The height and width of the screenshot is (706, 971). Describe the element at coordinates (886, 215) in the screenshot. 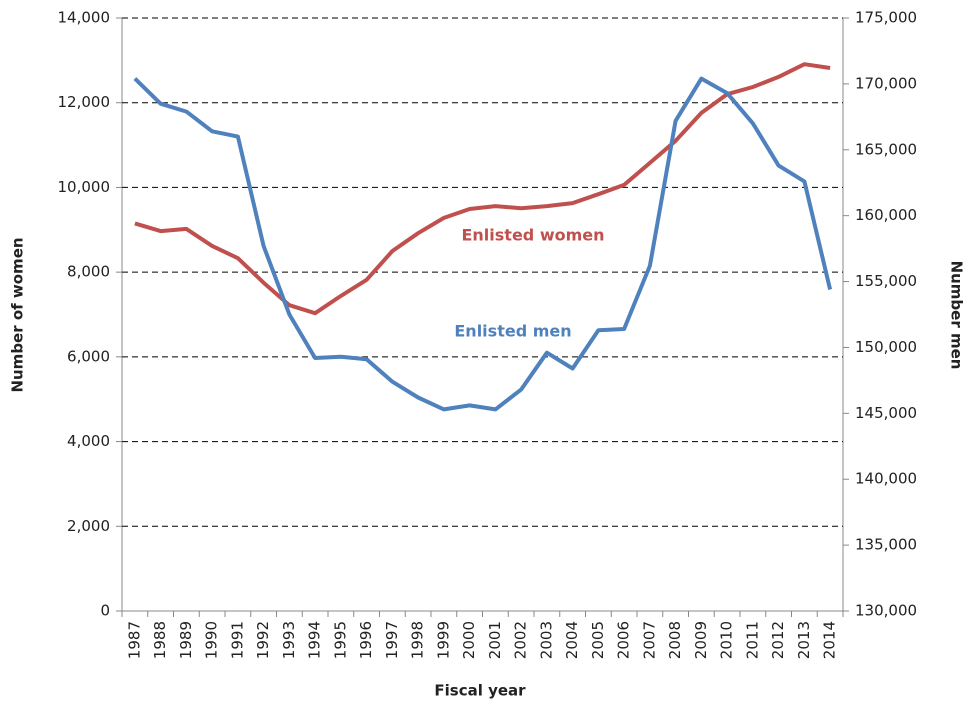

I see `y2-tick-label: 160,000` at that location.